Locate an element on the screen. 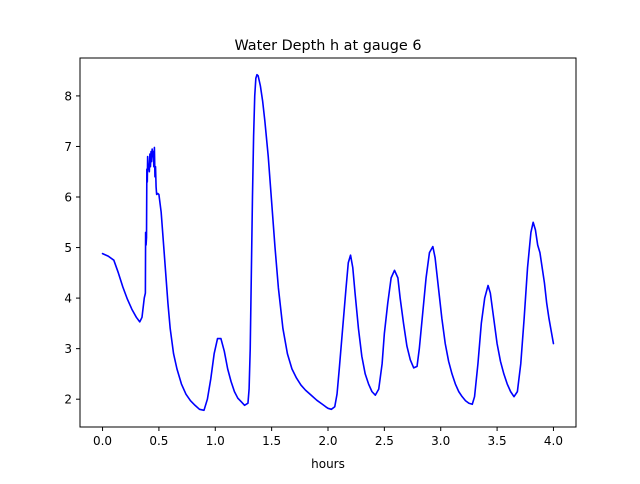 The height and width of the screenshot is (484, 640). y-tick-label: 2 is located at coordinates (68, 400).